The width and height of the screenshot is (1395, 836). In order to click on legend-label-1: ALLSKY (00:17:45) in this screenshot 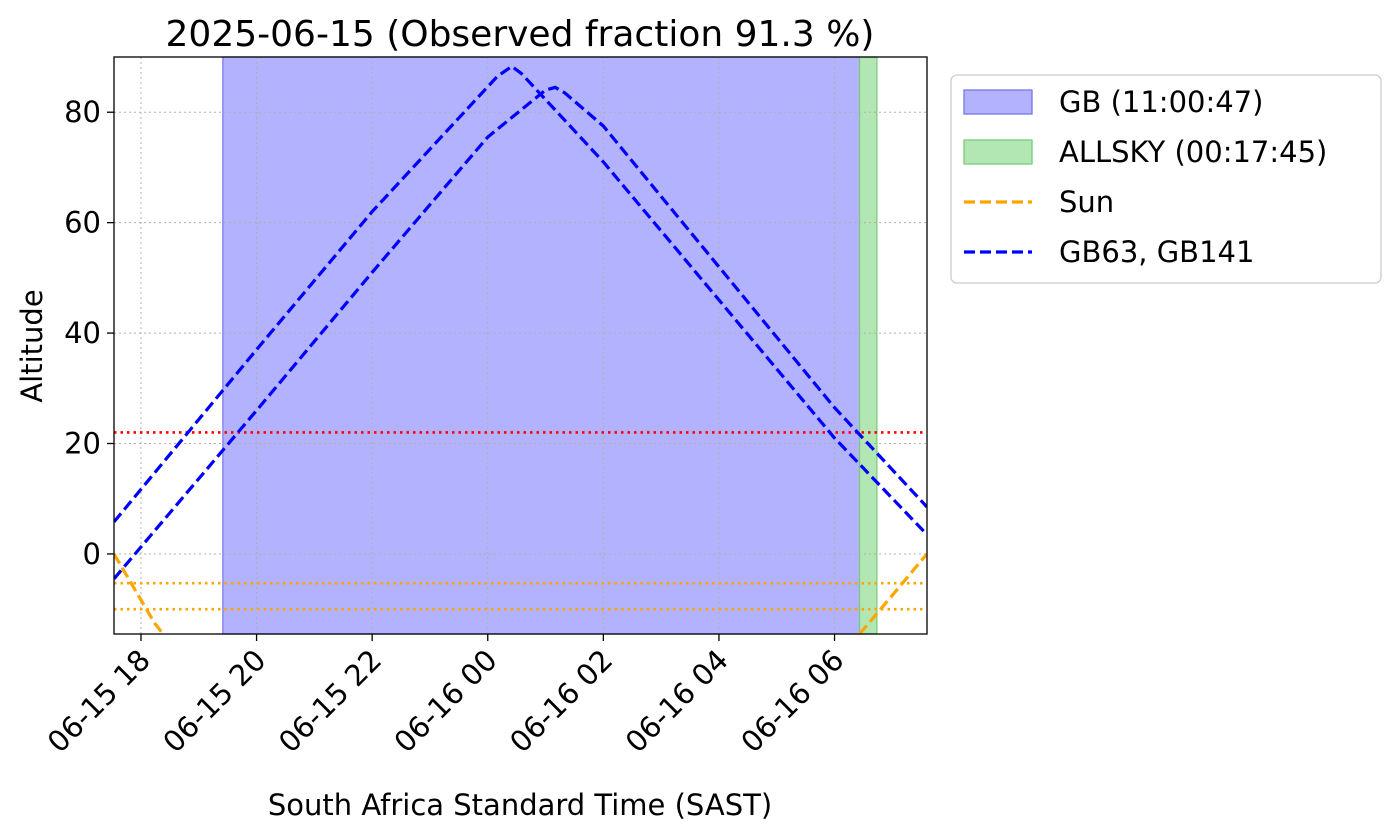, I will do `click(1193, 152)`.